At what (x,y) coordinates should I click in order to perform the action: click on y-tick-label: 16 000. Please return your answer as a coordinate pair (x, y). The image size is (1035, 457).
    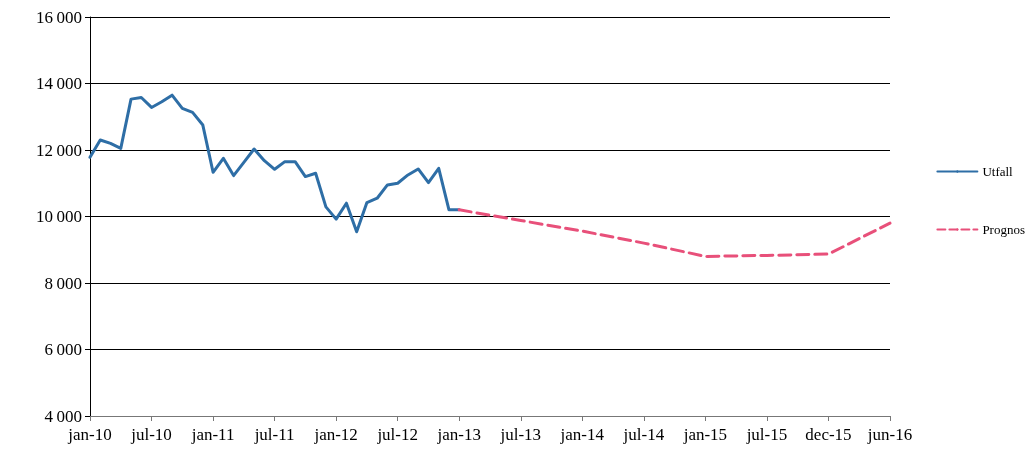
    Looking at the image, I should click on (59, 17).